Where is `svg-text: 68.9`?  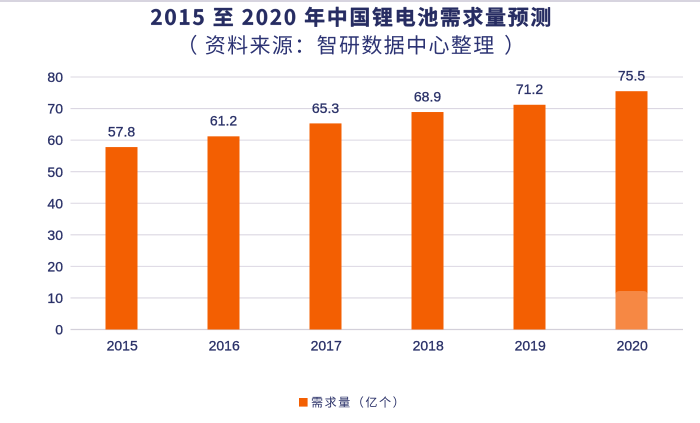
svg-text: 68.9 is located at coordinates (427, 96).